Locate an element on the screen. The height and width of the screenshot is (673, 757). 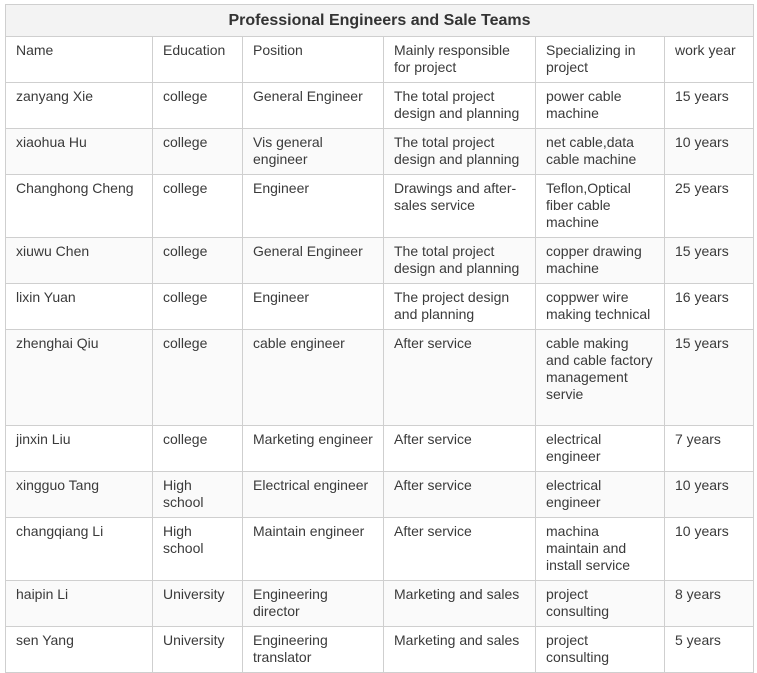
header-education: Education is located at coordinates (197, 59).